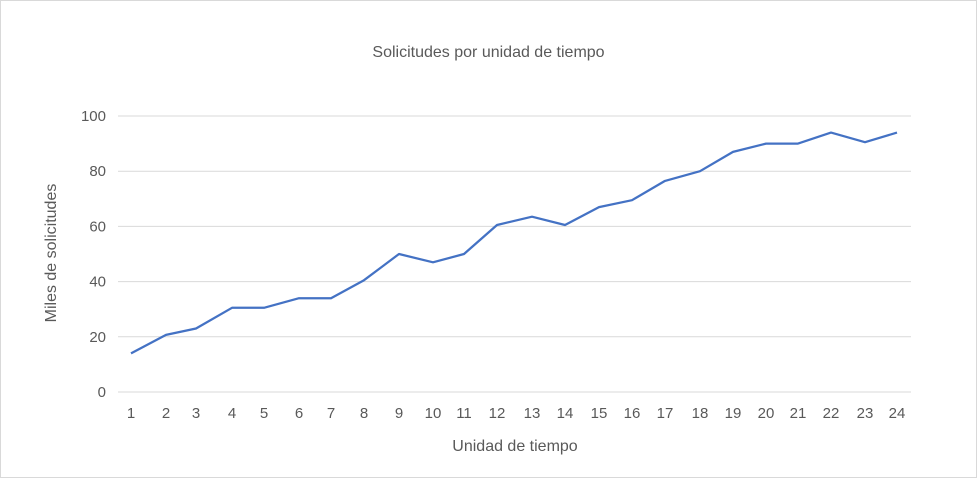 This screenshot has width=977, height=478. I want to click on x-tick-label: 5, so click(264, 413).